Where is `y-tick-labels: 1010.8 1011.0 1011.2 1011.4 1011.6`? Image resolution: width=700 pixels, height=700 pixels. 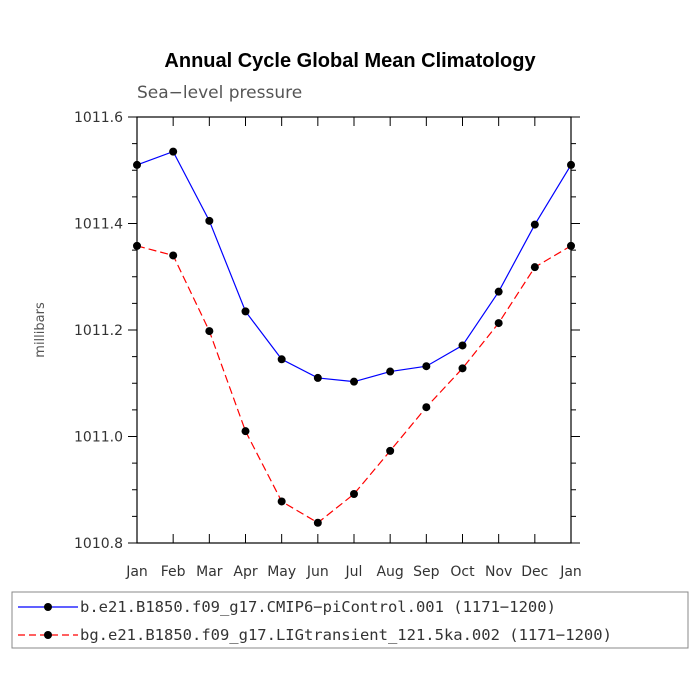
y-tick-labels: 1010.8 1011.0 1011.2 1011.4 1011.6 is located at coordinates (98, 331).